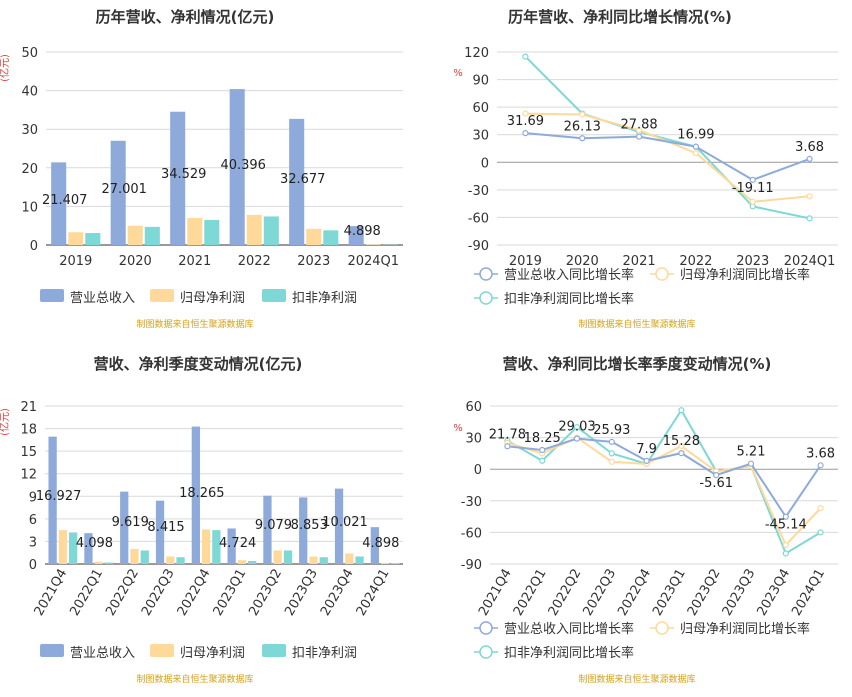 This screenshot has width=852, height=697. I want to click on data-label: 9.079, so click(273, 525).